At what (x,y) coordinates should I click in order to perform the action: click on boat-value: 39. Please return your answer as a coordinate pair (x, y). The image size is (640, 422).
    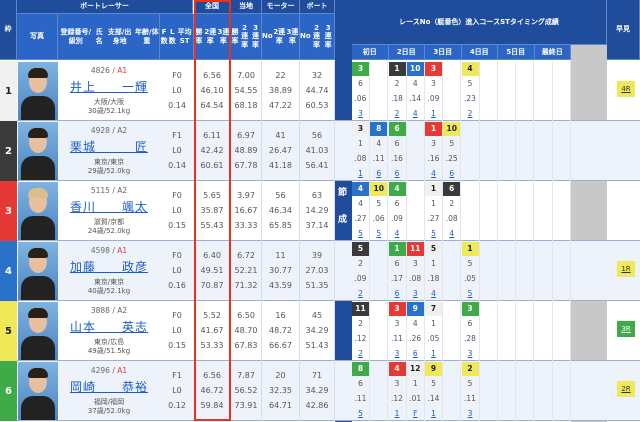
    Looking at the image, I should click on (317, 255).